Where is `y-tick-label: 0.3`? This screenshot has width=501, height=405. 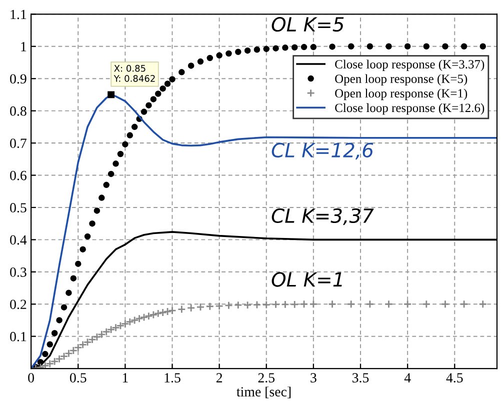
y-tick-label: 0.3 is located at coordinates (18, 272).